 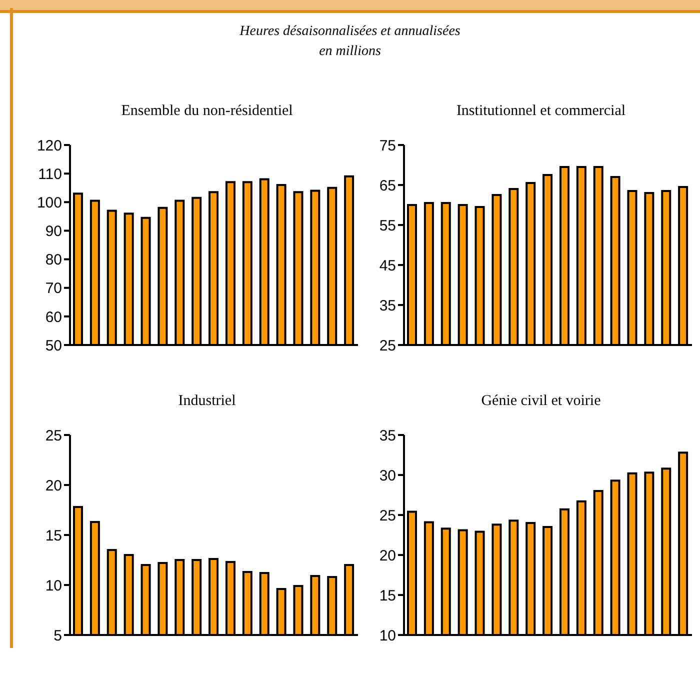 I want to click on y-tick-label: 50, so click(x=53, y=345).